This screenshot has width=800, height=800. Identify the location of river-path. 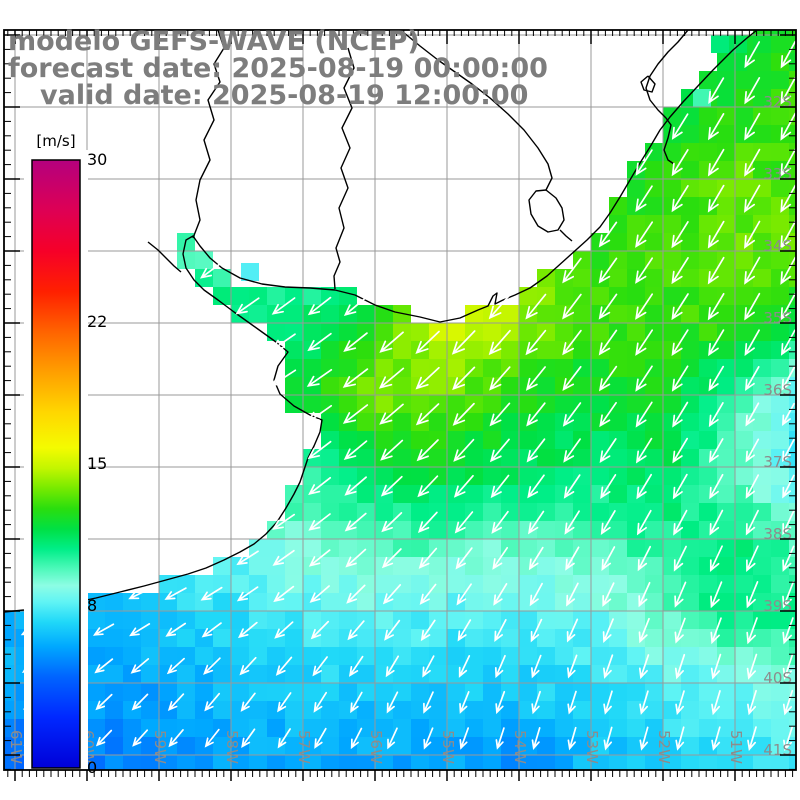
(667, 97).